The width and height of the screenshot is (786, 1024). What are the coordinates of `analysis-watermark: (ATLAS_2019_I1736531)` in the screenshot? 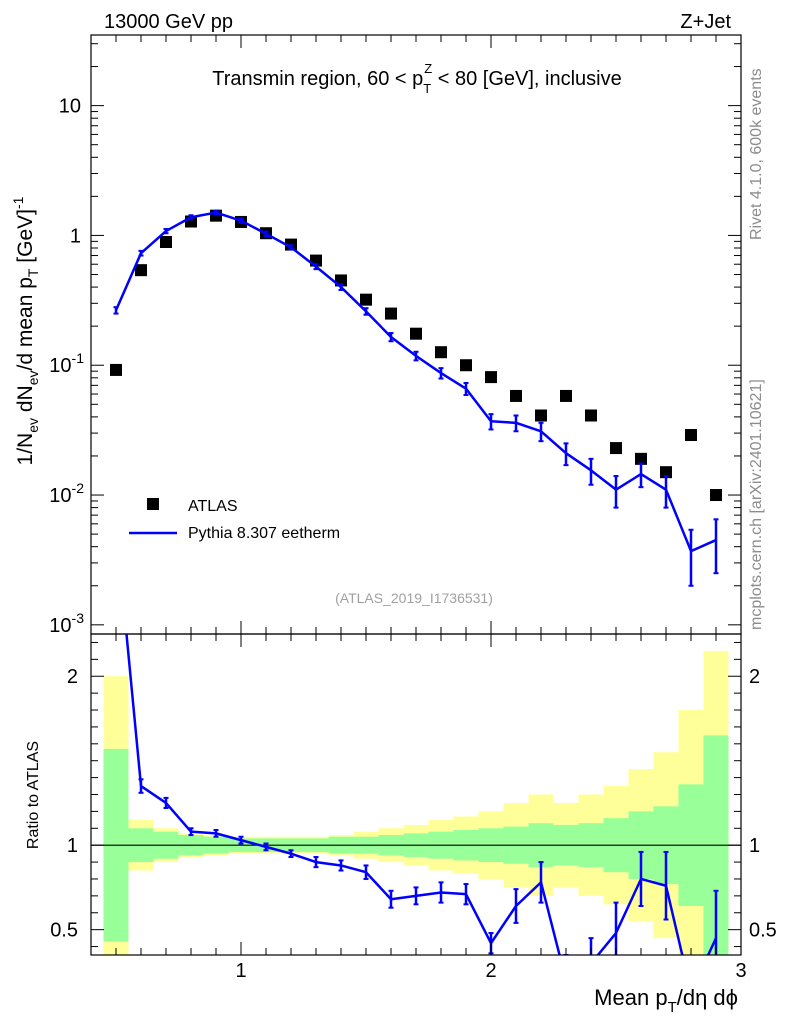 It's located at (414, 598).